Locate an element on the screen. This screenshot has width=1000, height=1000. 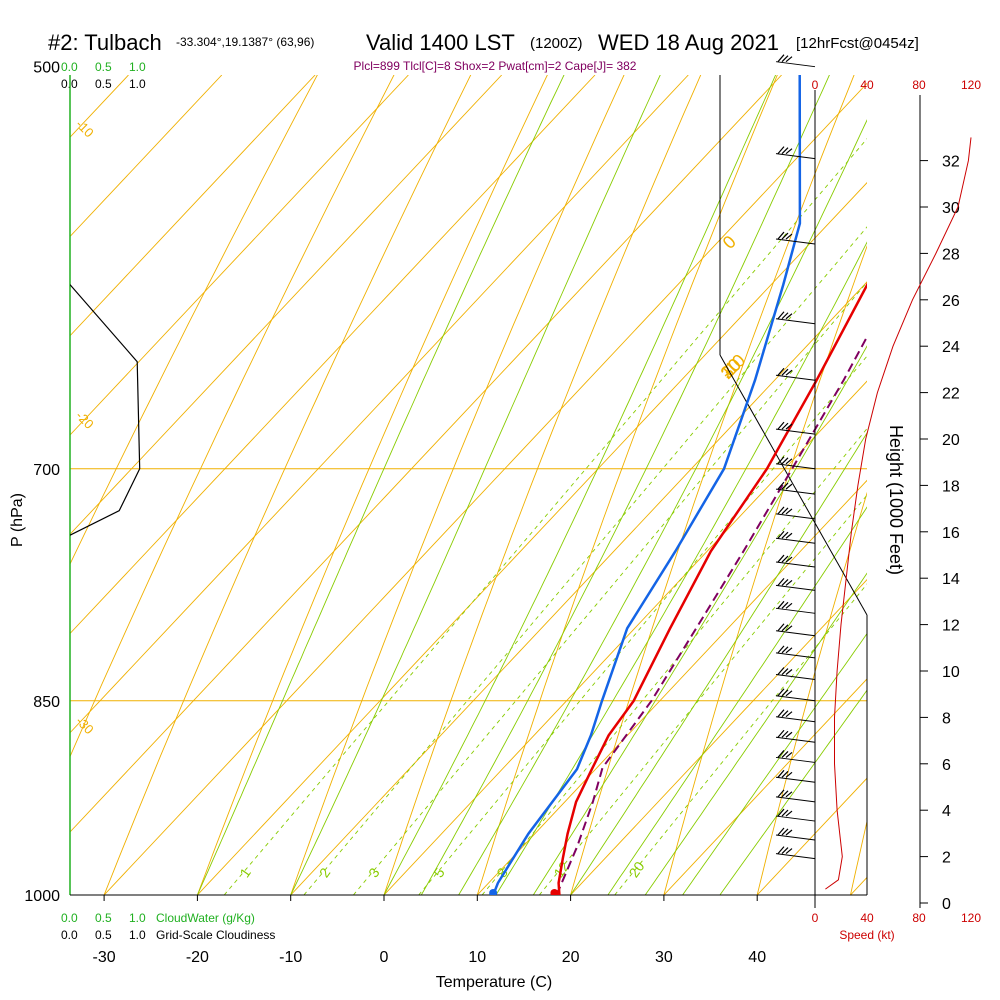
wind-barbs is located at coordinates (795, 457).